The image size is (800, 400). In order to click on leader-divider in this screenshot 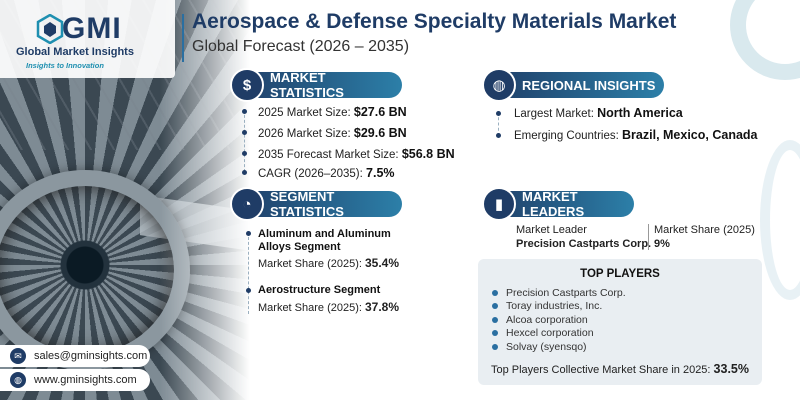, I will do `click(648, 237)`.